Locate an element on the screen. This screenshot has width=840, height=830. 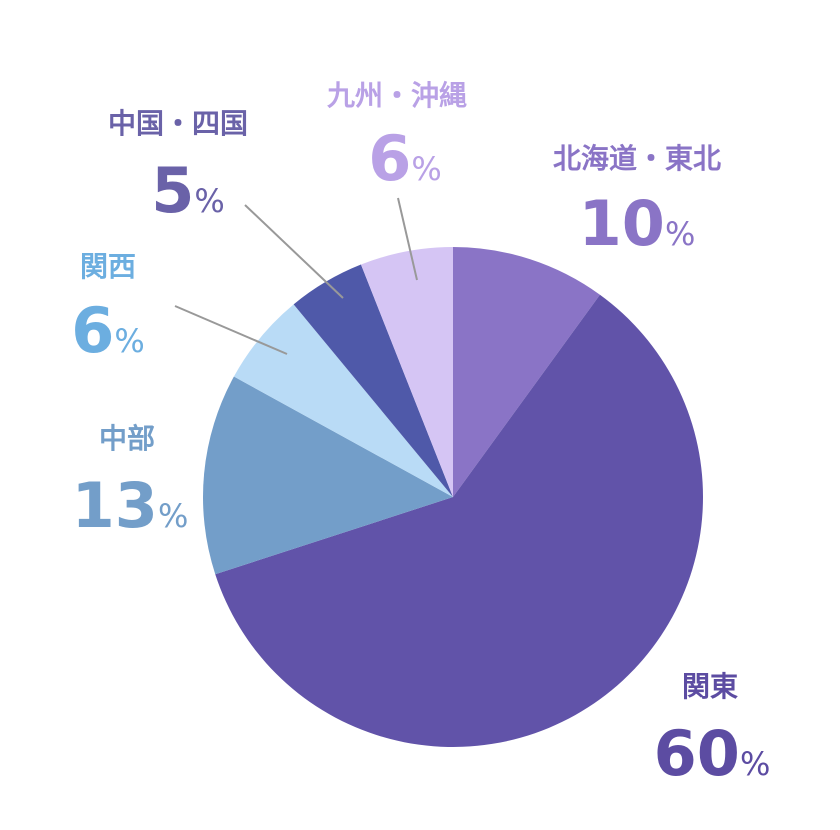
slice-label: 中国・四国 is located at coordinates (178, 123).